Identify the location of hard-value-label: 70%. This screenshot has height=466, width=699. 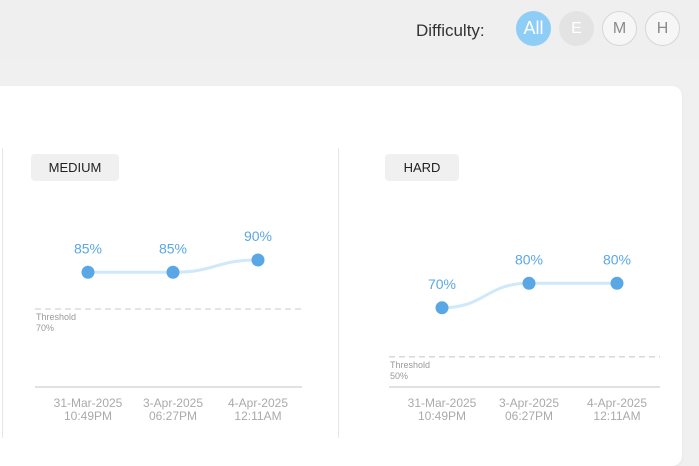
(442, 284).